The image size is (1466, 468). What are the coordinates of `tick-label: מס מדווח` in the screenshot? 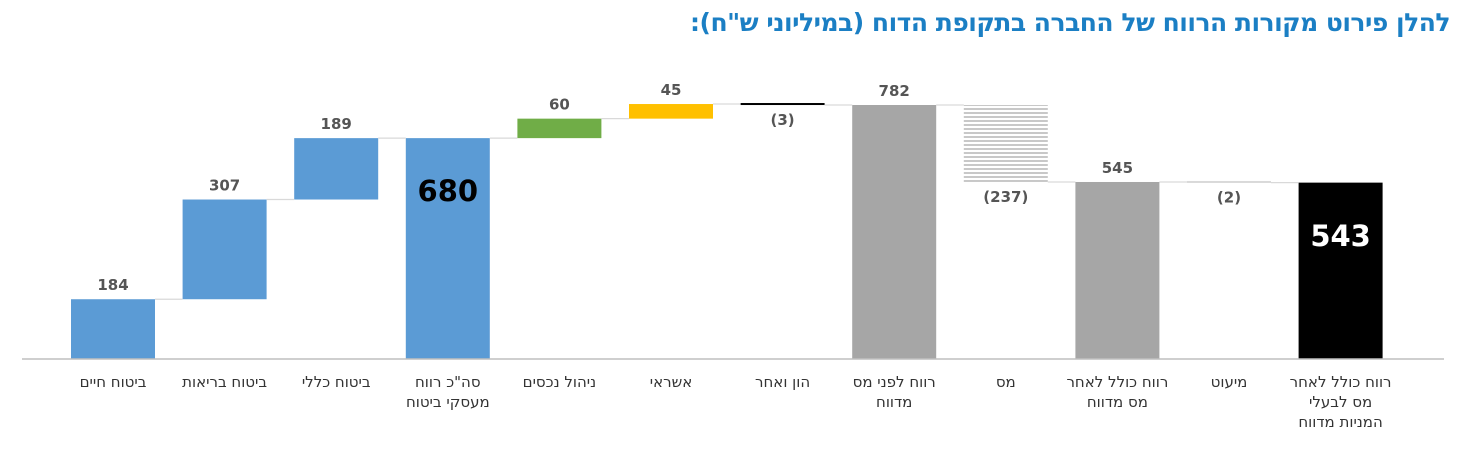 It's located at (1117, 402).